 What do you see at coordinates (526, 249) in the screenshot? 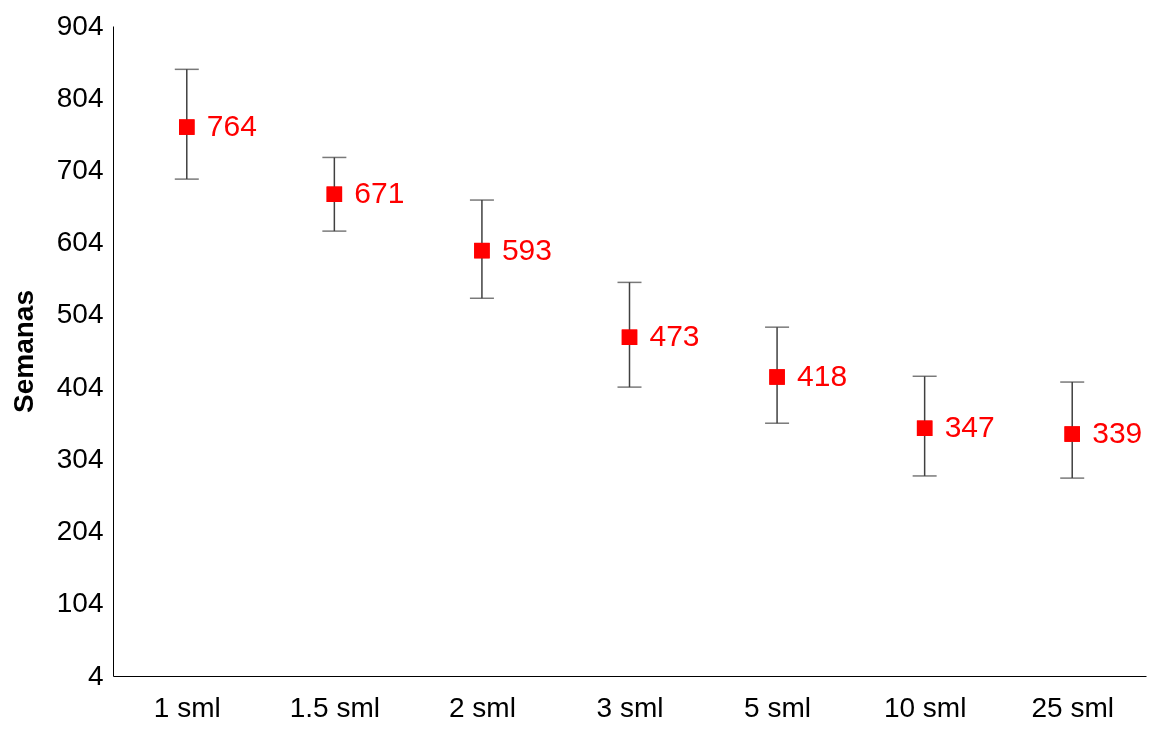
I see `data-label: 593` at bounding box center [526, 249].